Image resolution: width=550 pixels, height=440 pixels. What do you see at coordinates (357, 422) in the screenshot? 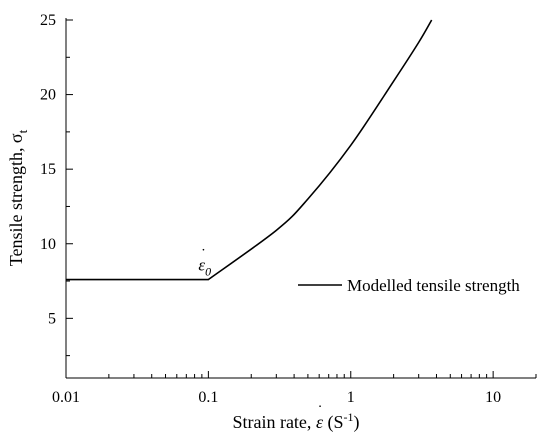
I see `x-axis-label-unit-close: )` at bounding box center [357, 422].